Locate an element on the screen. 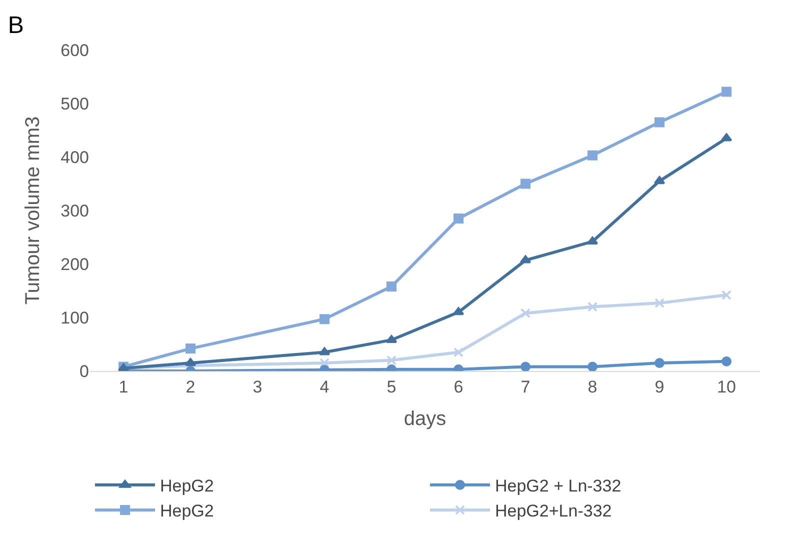 This screenshot has width=790, height=540. x-tick-label: 10 is located at coordinates (726, 386).